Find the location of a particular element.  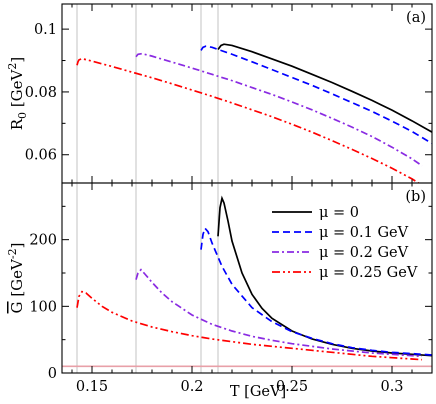

x-tick-label: 0.2 is located at coordinates (191, 387).